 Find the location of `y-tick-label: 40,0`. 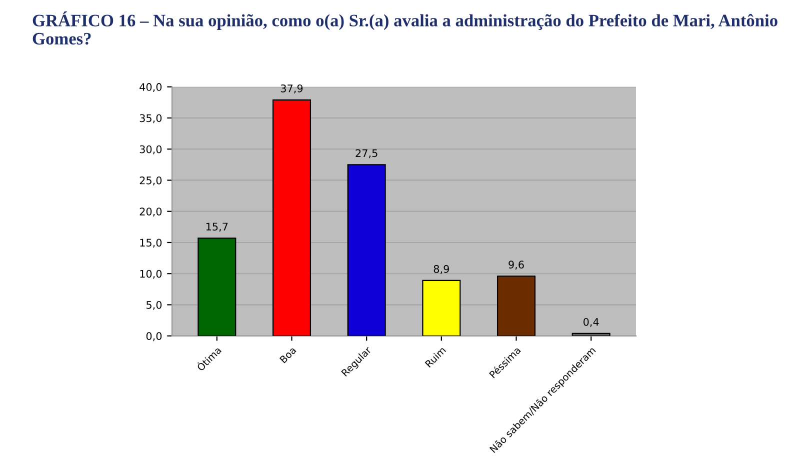

y-tick-label: 40,0 is located at coordinates (151, 87).